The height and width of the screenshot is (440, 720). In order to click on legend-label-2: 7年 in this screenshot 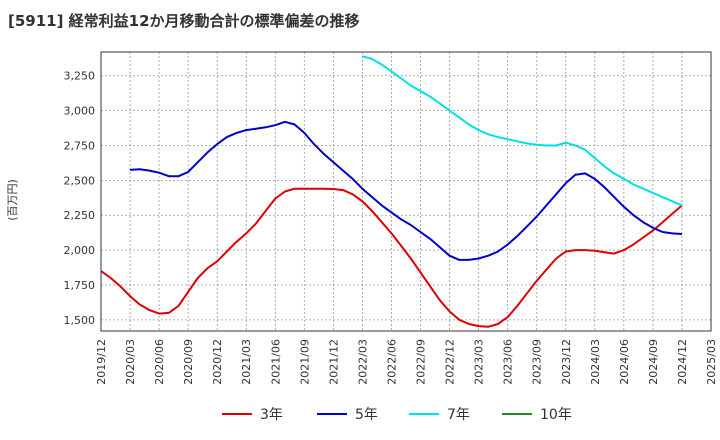, I will do `click(458, 415)`.